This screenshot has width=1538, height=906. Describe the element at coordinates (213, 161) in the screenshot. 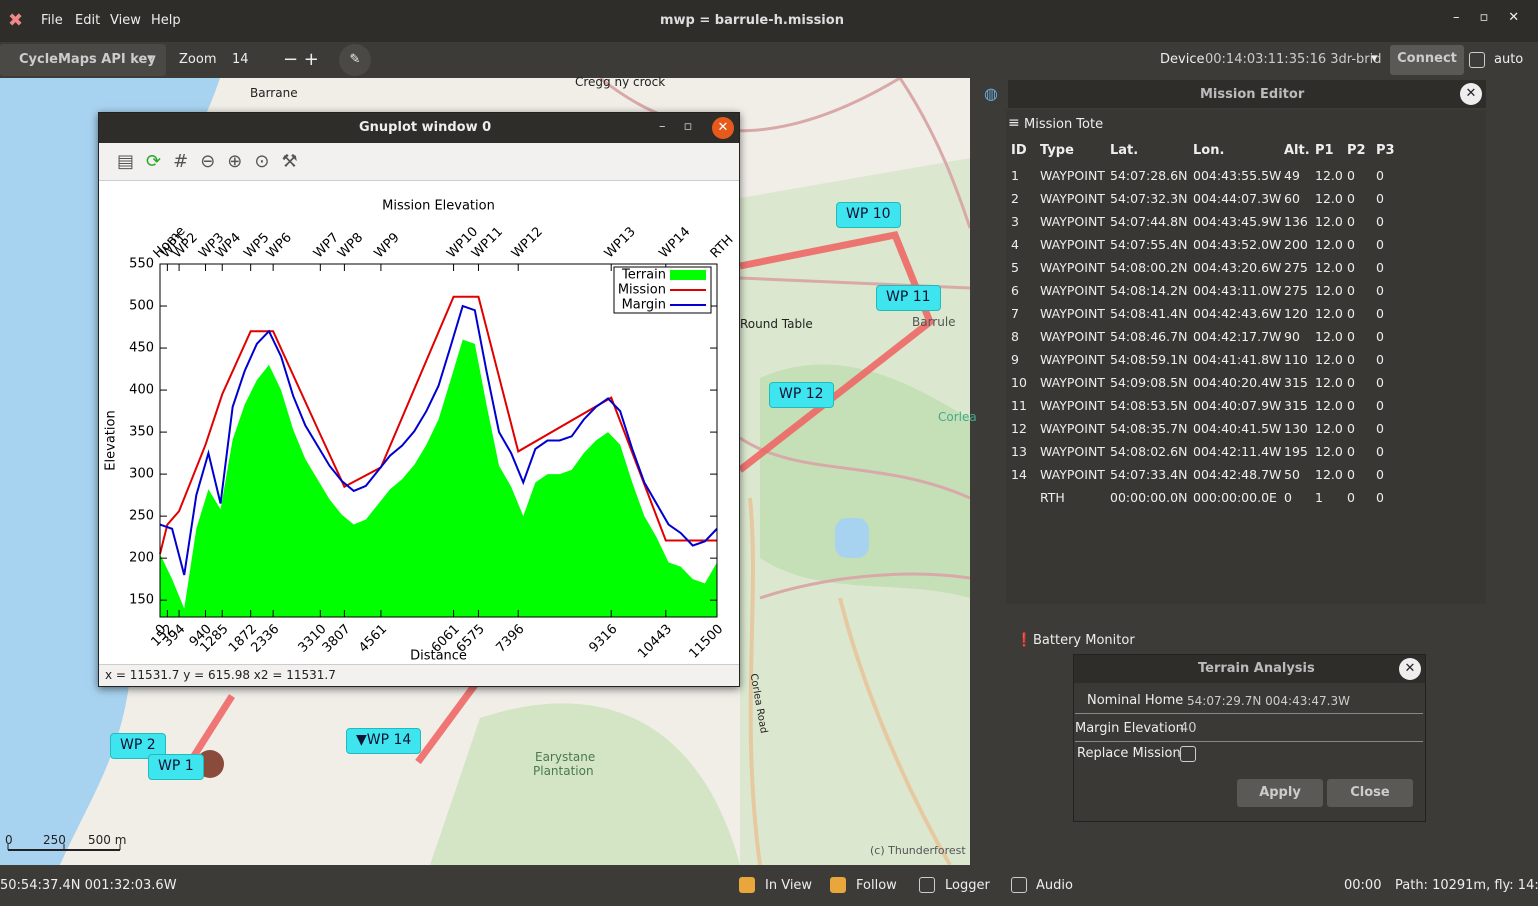

I see `toolbar-icons: ▤⟳#⊖⊕⊙⚒` at that location.